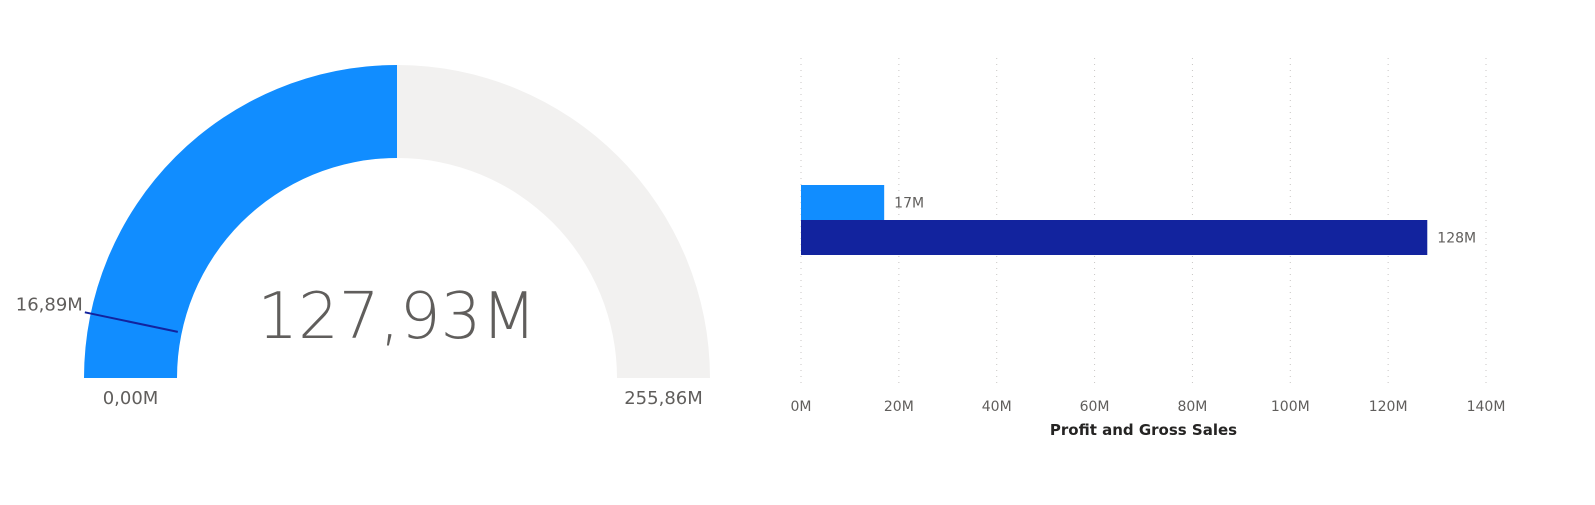  Describe the element at coordinates (1486, 407) in the screenshot. I see `x-tick-label: 140M` at that location.